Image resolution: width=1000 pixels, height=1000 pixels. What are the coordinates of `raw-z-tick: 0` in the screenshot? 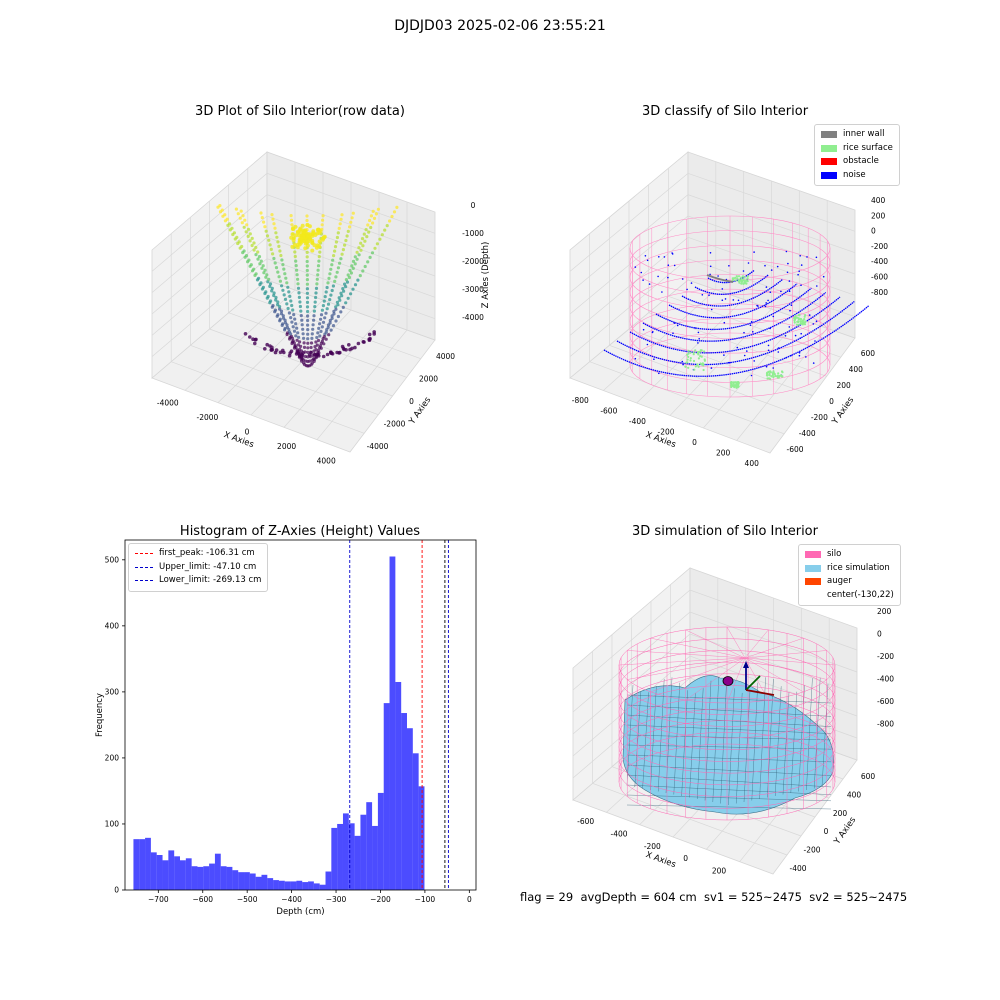 It's located at (473, 205).